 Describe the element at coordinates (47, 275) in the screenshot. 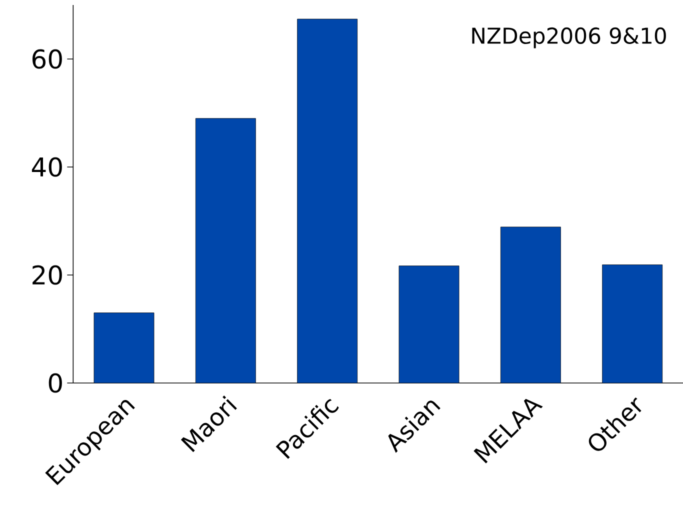

I see `y-tick-label: 20` at that location.